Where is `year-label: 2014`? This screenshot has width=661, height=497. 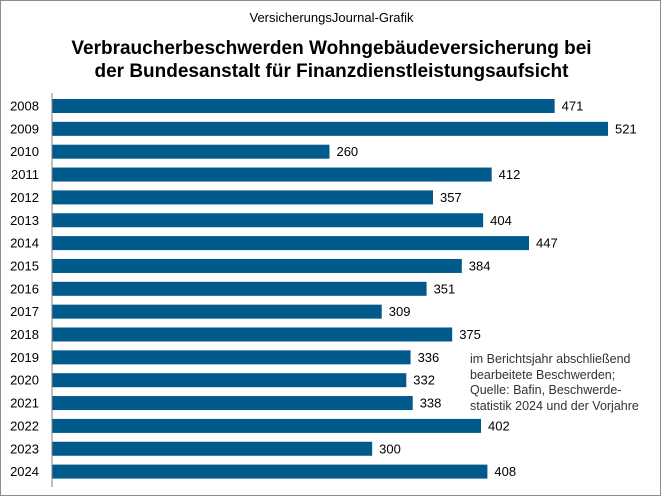
year-label: 2014 is located at coordinates (24, 243).